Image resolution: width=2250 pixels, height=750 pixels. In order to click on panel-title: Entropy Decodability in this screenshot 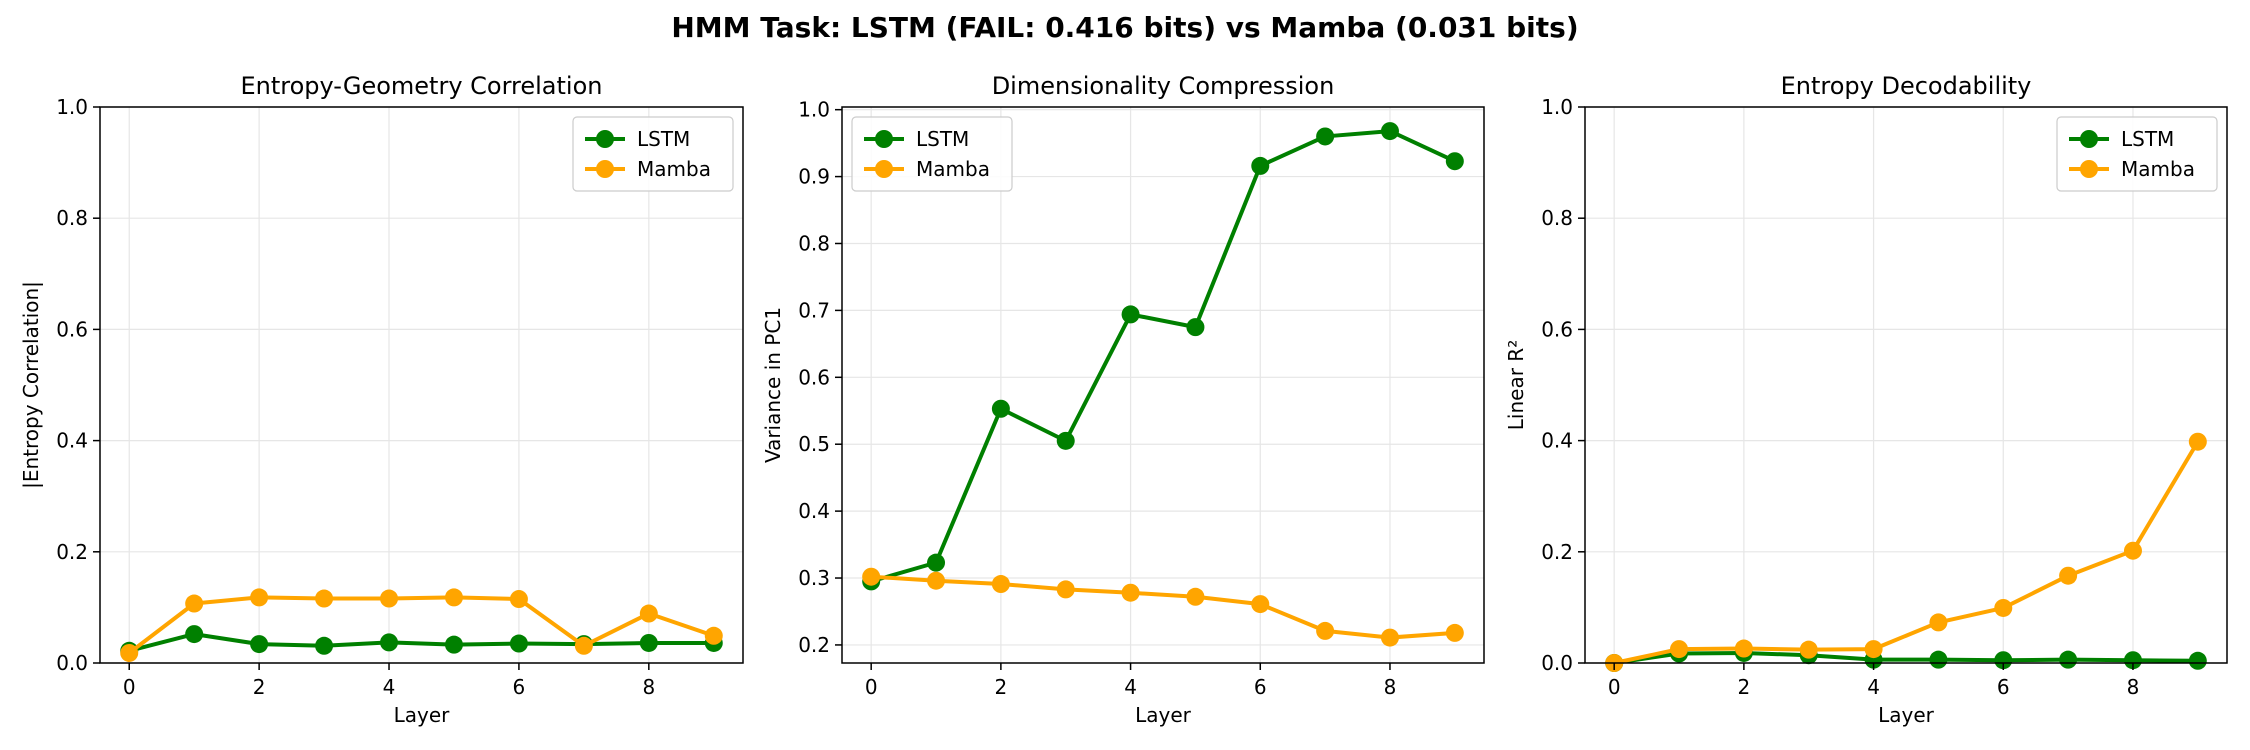, I will do `click(1906, 86)`.